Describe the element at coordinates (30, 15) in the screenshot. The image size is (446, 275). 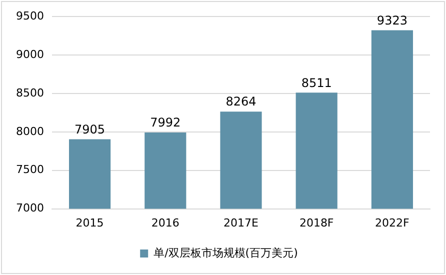
I see `y-tick-label: 9500` at that location.